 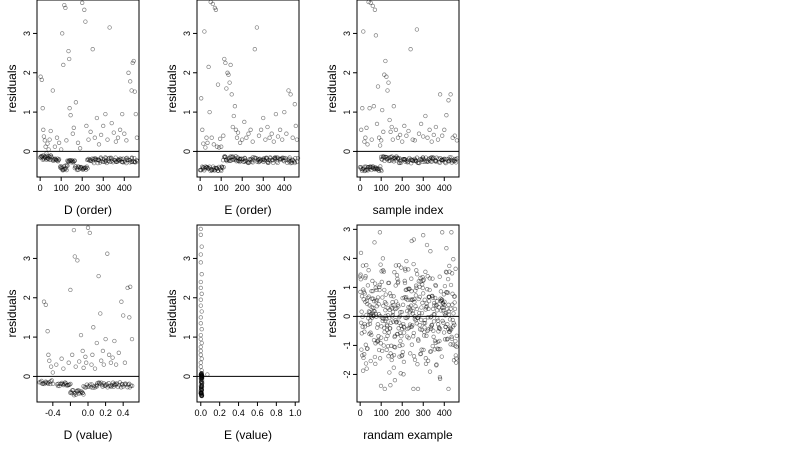 What do you see at coordinates (347, 287) in the screenshot?
I see `y-tick-label: 1` at bounding box center [347, 287].